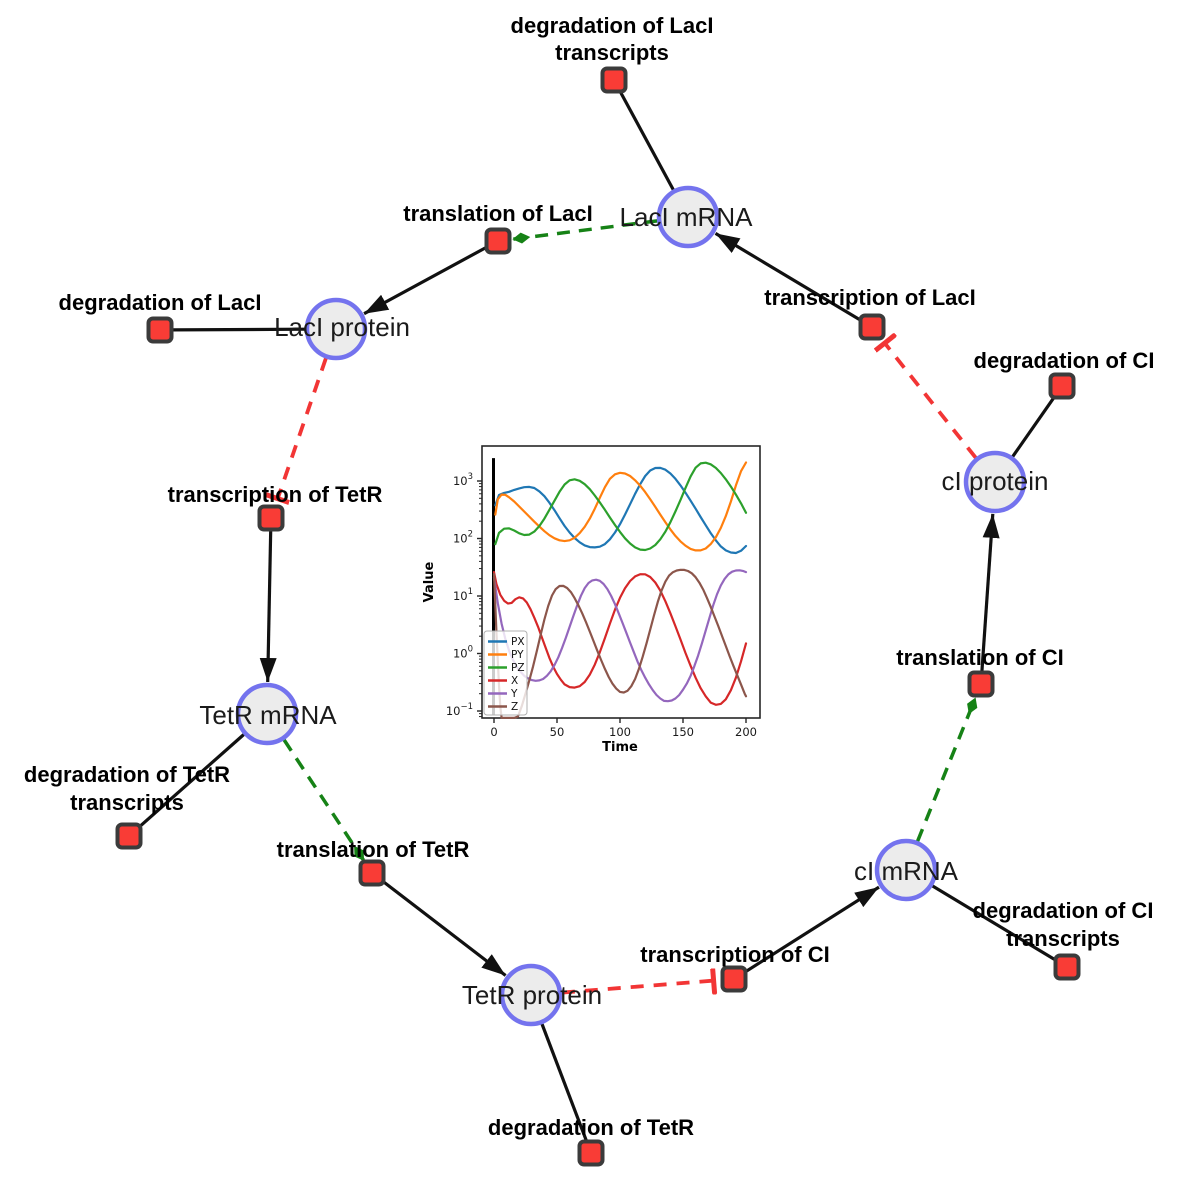  I want to click on edge-inhibition-cI_protein-transc_lacI, so click(931, 401).